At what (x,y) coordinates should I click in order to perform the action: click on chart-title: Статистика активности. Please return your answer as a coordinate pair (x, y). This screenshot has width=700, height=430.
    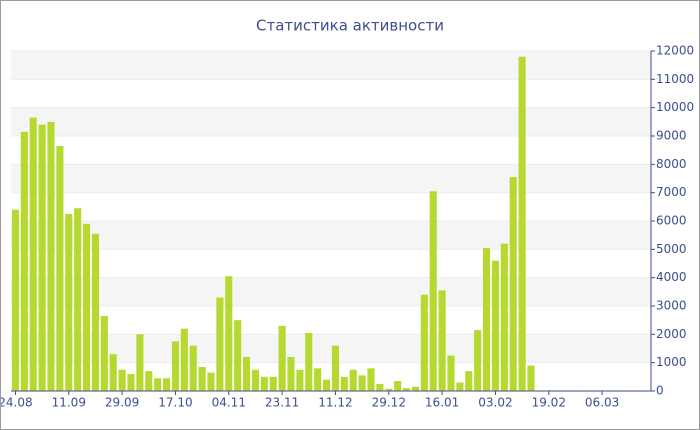
    Looking at the image, I should click on (350, 26).